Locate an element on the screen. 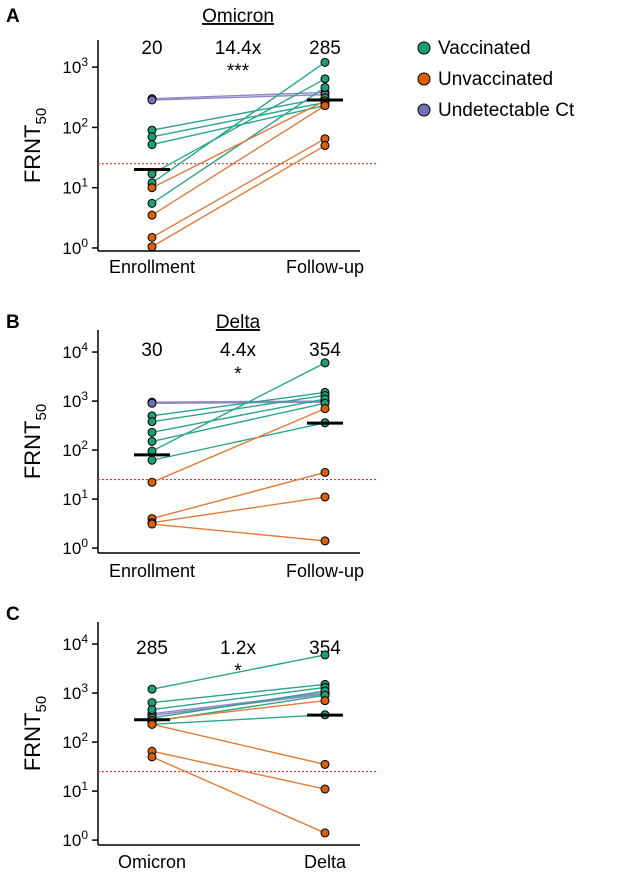 The height and width of the screenshot is (887, 620). y-tick-label-c: 10⁴ is located at coordinates (75, 643).